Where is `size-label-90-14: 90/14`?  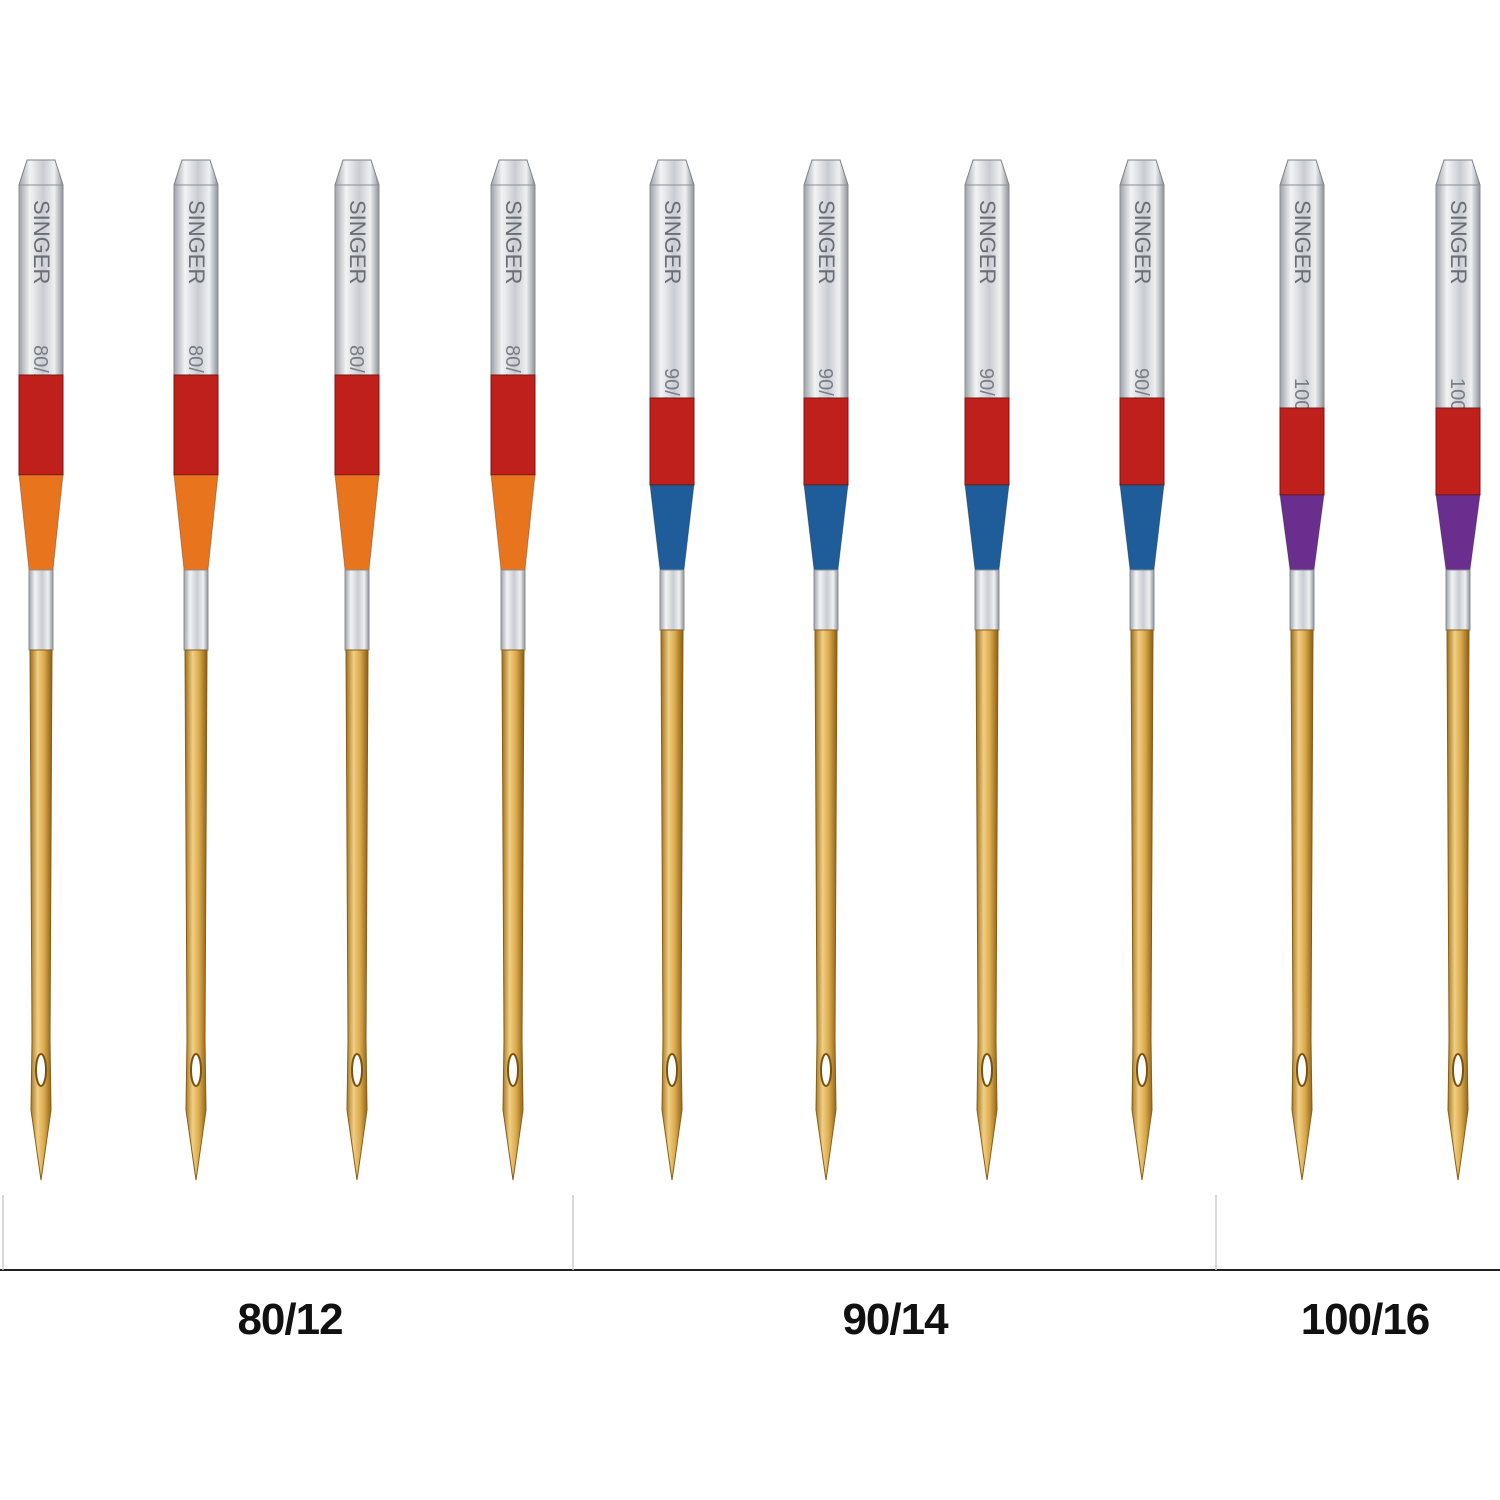 size-label-90-14: 90/14 is located at coordinates (895, 1319).